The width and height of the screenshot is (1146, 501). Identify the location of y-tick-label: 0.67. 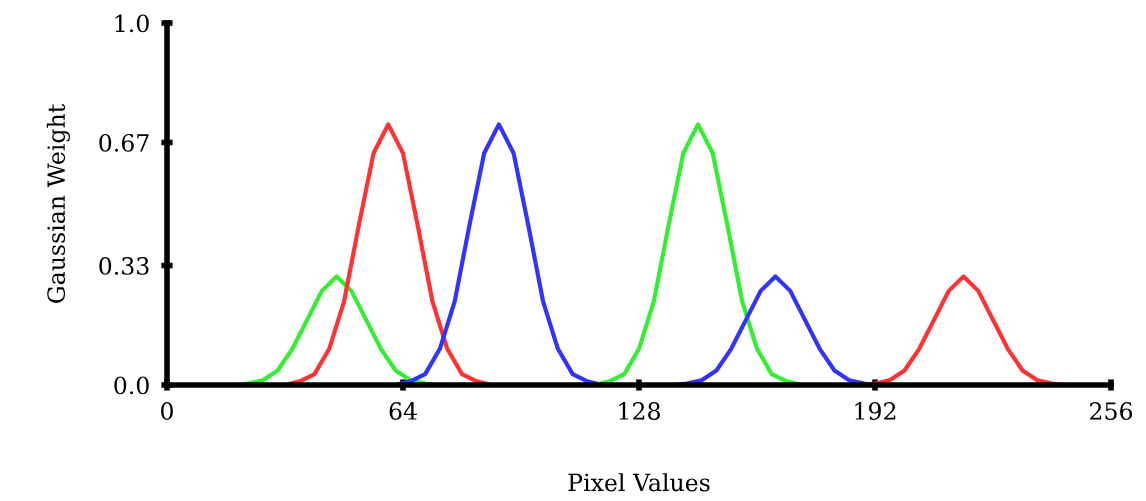
(124, 142).